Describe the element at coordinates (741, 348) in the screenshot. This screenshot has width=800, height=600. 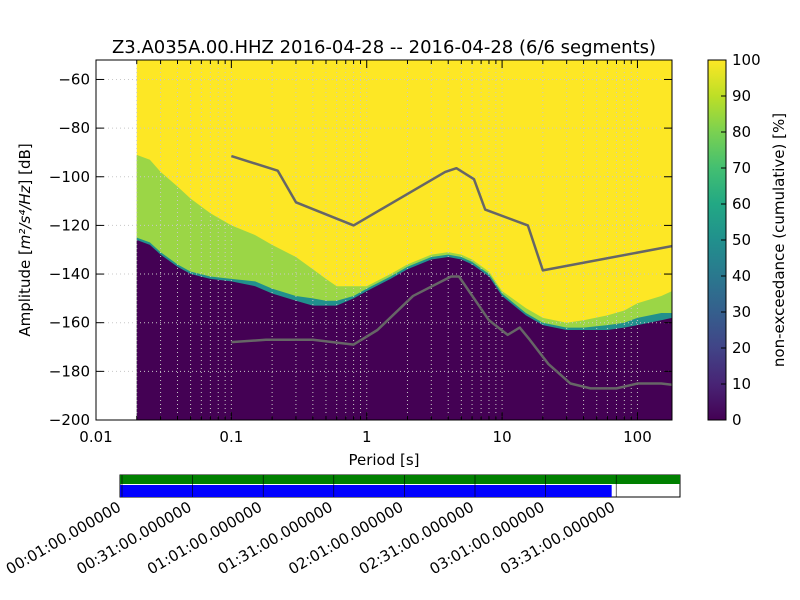
I see `colorbar-tick-label: 20` at that location.